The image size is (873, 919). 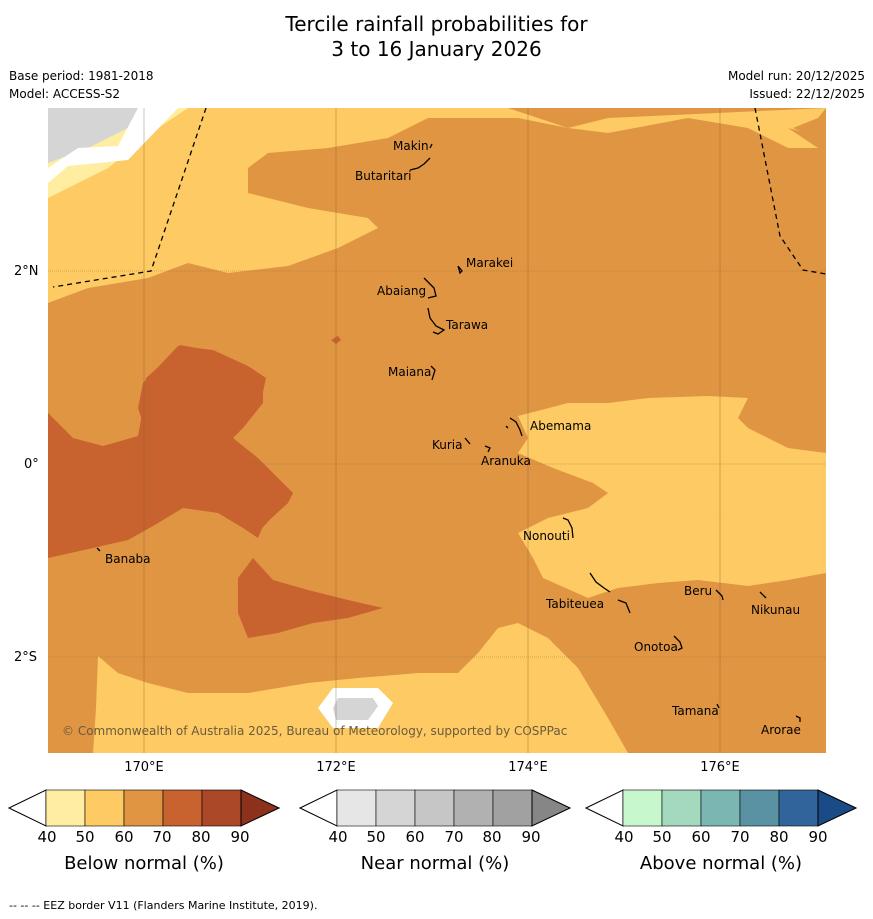 I want to click on lon-label-174e: 174°E, so click(x=528, y=767).